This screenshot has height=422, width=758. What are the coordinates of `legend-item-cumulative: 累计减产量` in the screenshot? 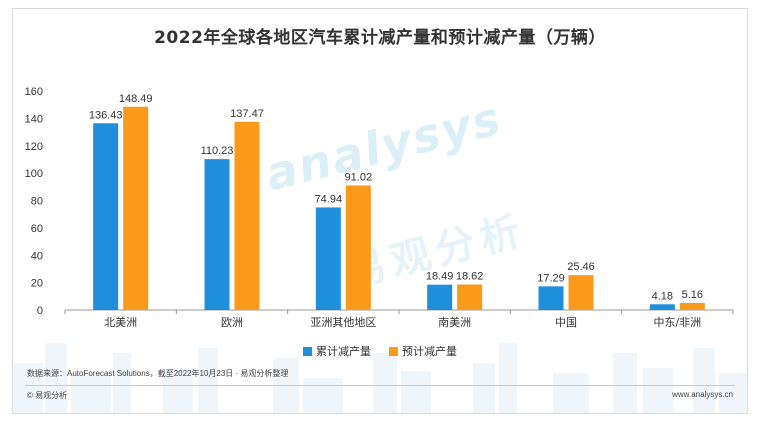 It's located at (337, 351).